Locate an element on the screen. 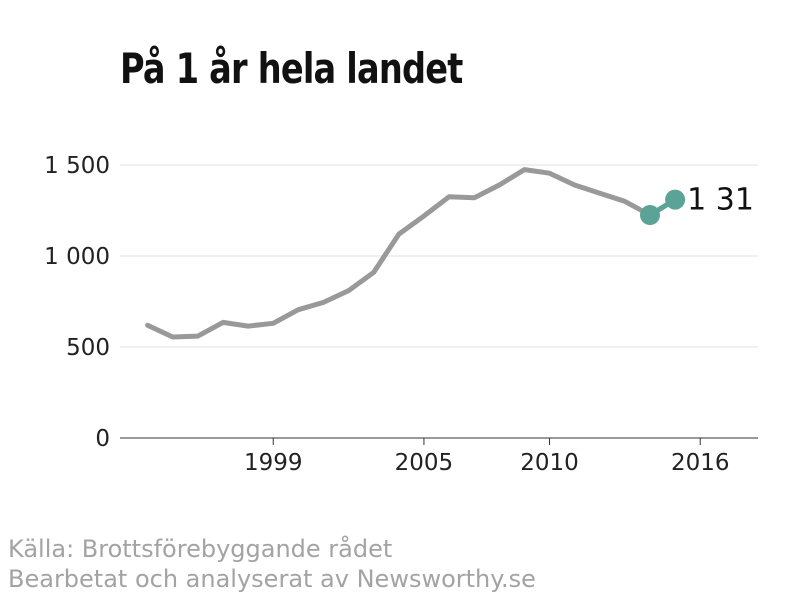 The width and height of the screenshot is (800, 600). source-line: Källa: Brottsförebyggande rådet is located at coordinates (200, 549).